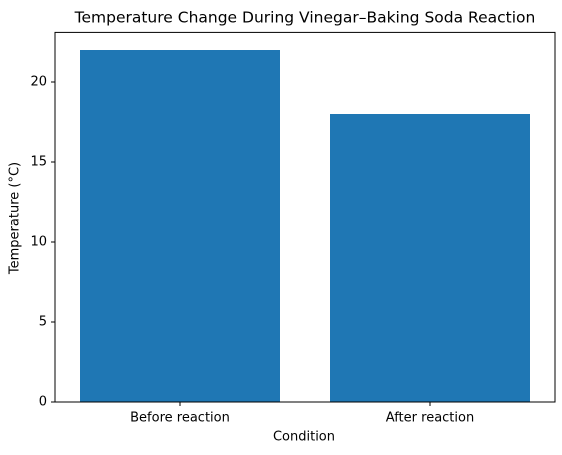 Image resolution: width=562 pixels, height=455 pixels. Describe the element at coordinates (43, 322) in the screenshot. I see `y-tick-label: 5` at that location.